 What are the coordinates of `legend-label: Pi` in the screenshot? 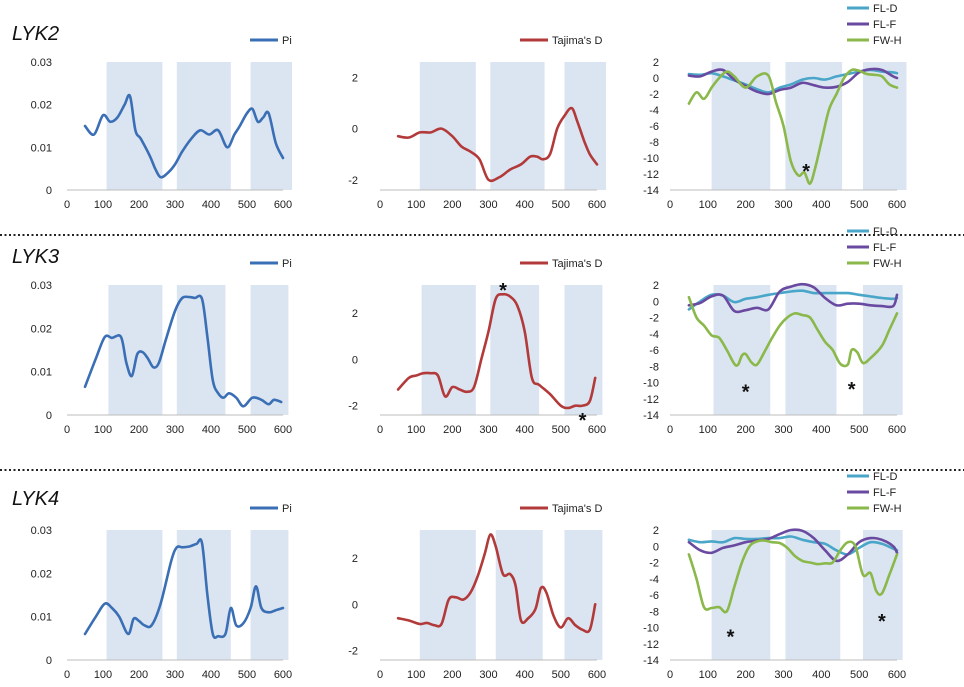 It's located at (287, 509).